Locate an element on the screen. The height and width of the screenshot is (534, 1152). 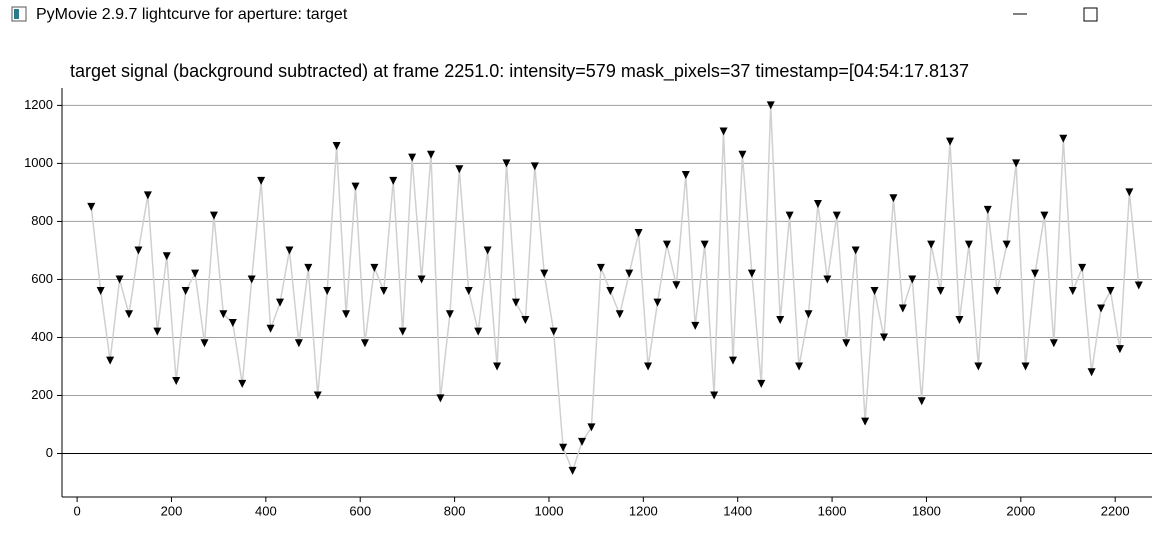
x-tick-label: 1000 is located at coordinates (549, 510).